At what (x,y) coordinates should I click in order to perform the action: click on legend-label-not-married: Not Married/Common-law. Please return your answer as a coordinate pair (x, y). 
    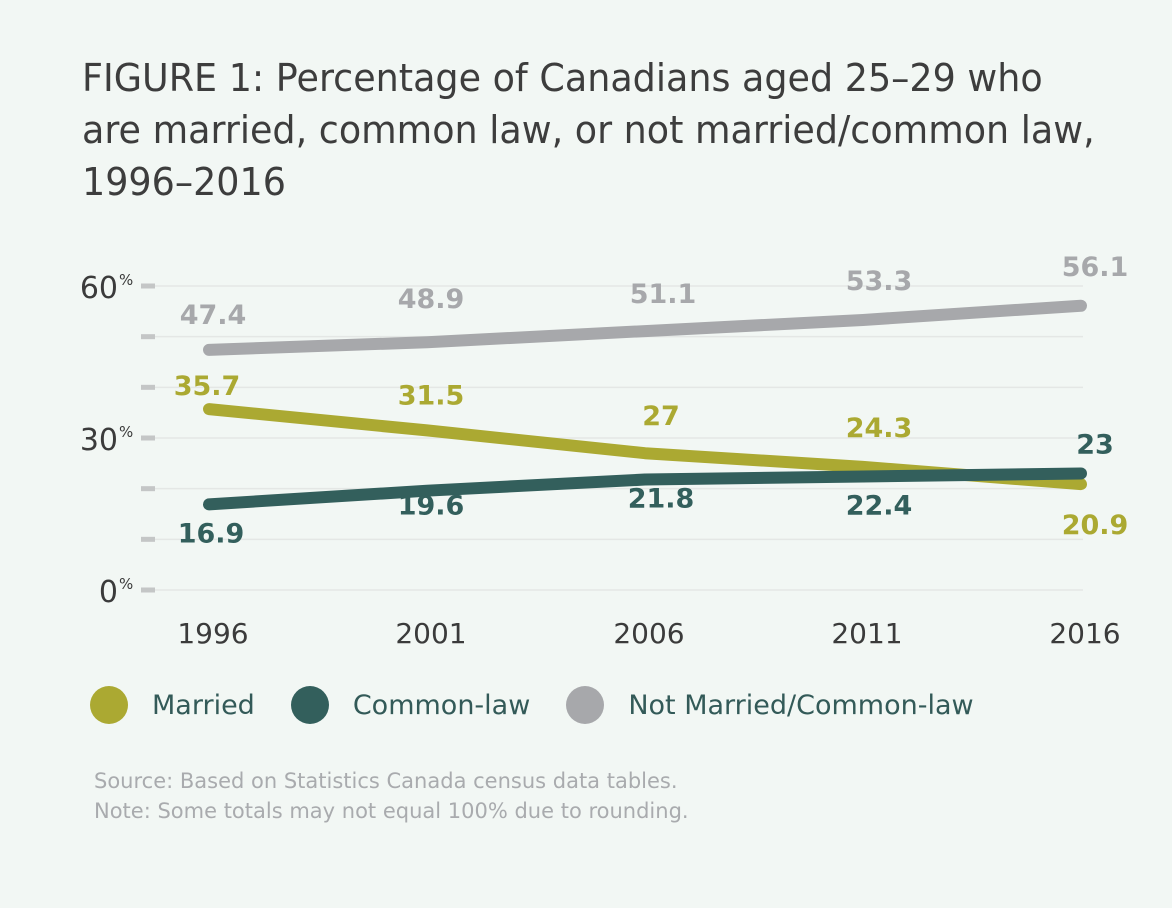
    Looking at the image, I should click on (801, 705).